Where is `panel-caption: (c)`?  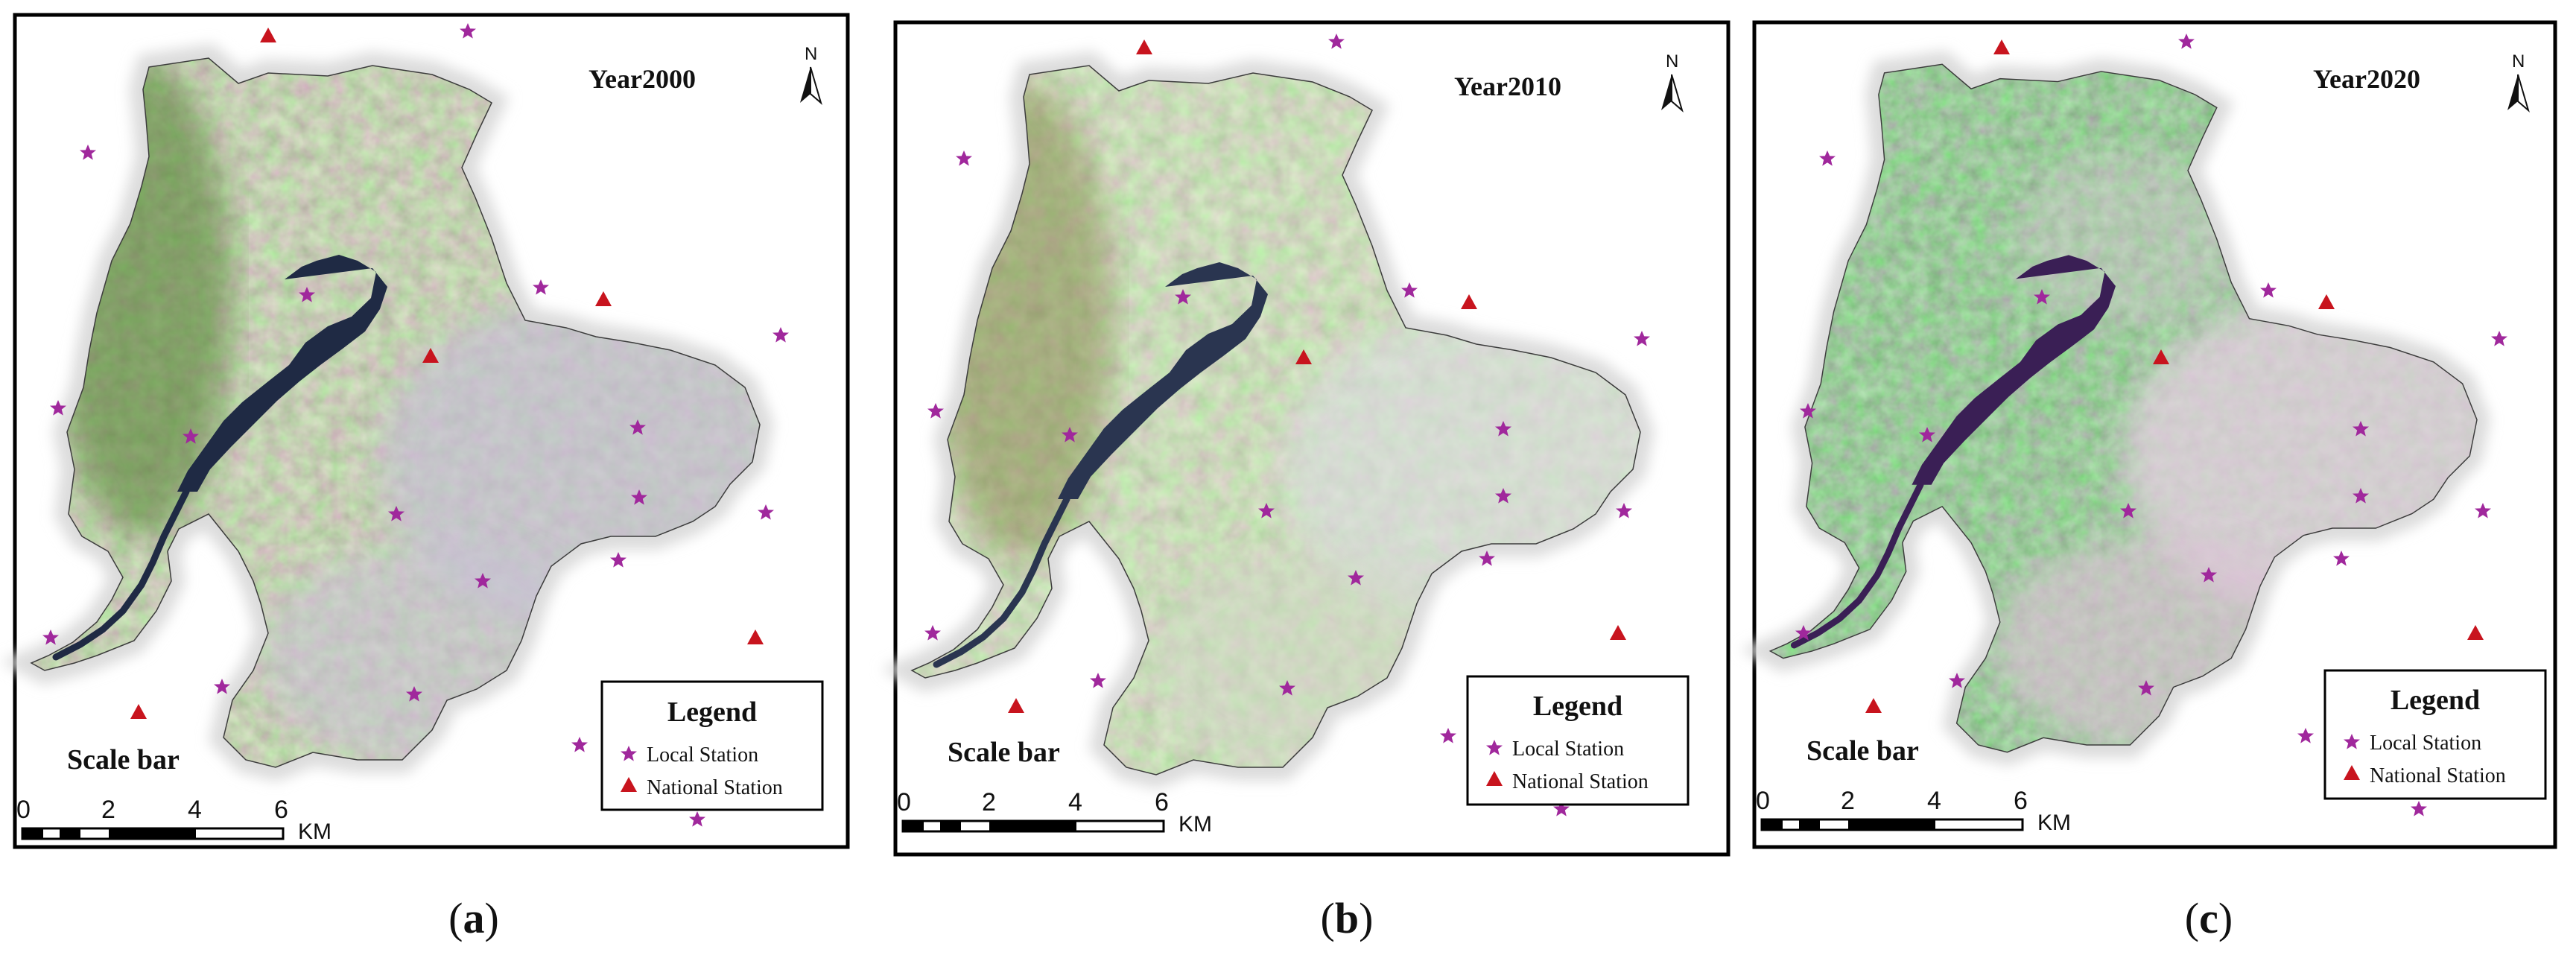 panel-caption: (c) is located at coordinates (2209, 918).